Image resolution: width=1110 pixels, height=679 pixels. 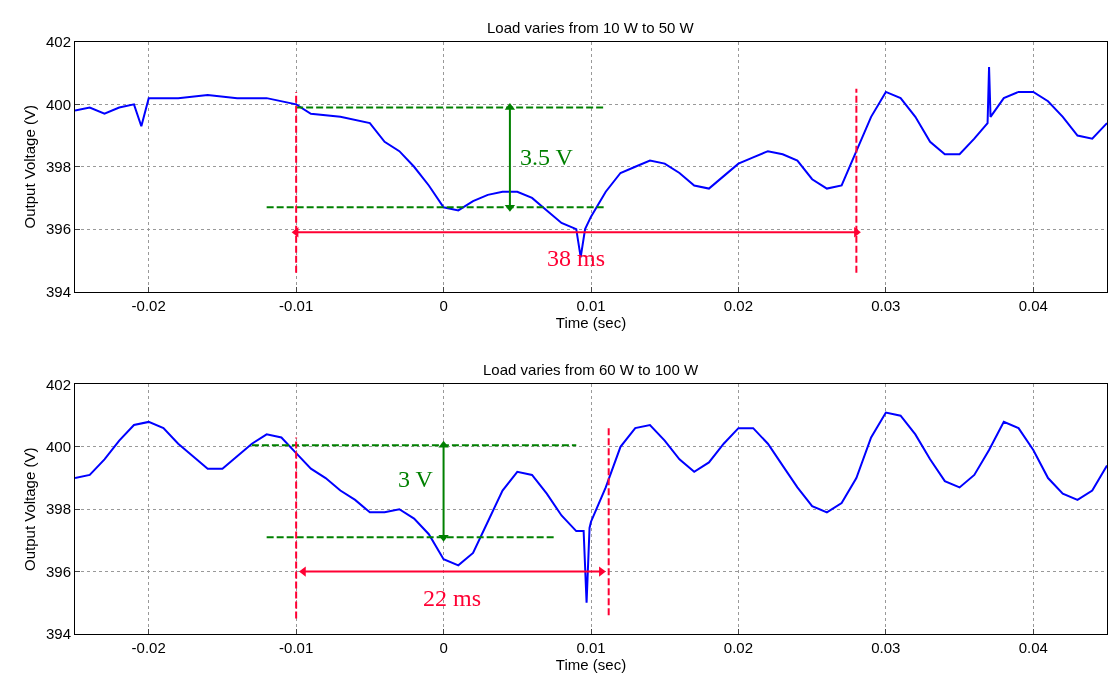 What do you see at coordinates (416, 479) in the screenshot?
I see `annotation: 3 V` at bounding box center [416, 479].